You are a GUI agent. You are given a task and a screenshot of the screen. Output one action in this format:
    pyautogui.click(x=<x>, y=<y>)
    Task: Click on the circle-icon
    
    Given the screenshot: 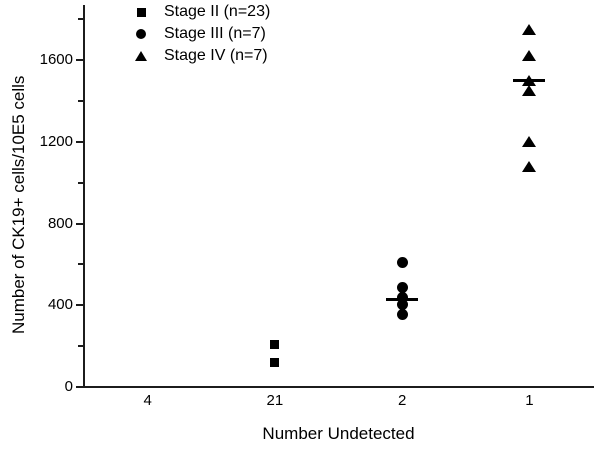 What is the action you would take?
    pyautogui.click(x=141, y=34)
    